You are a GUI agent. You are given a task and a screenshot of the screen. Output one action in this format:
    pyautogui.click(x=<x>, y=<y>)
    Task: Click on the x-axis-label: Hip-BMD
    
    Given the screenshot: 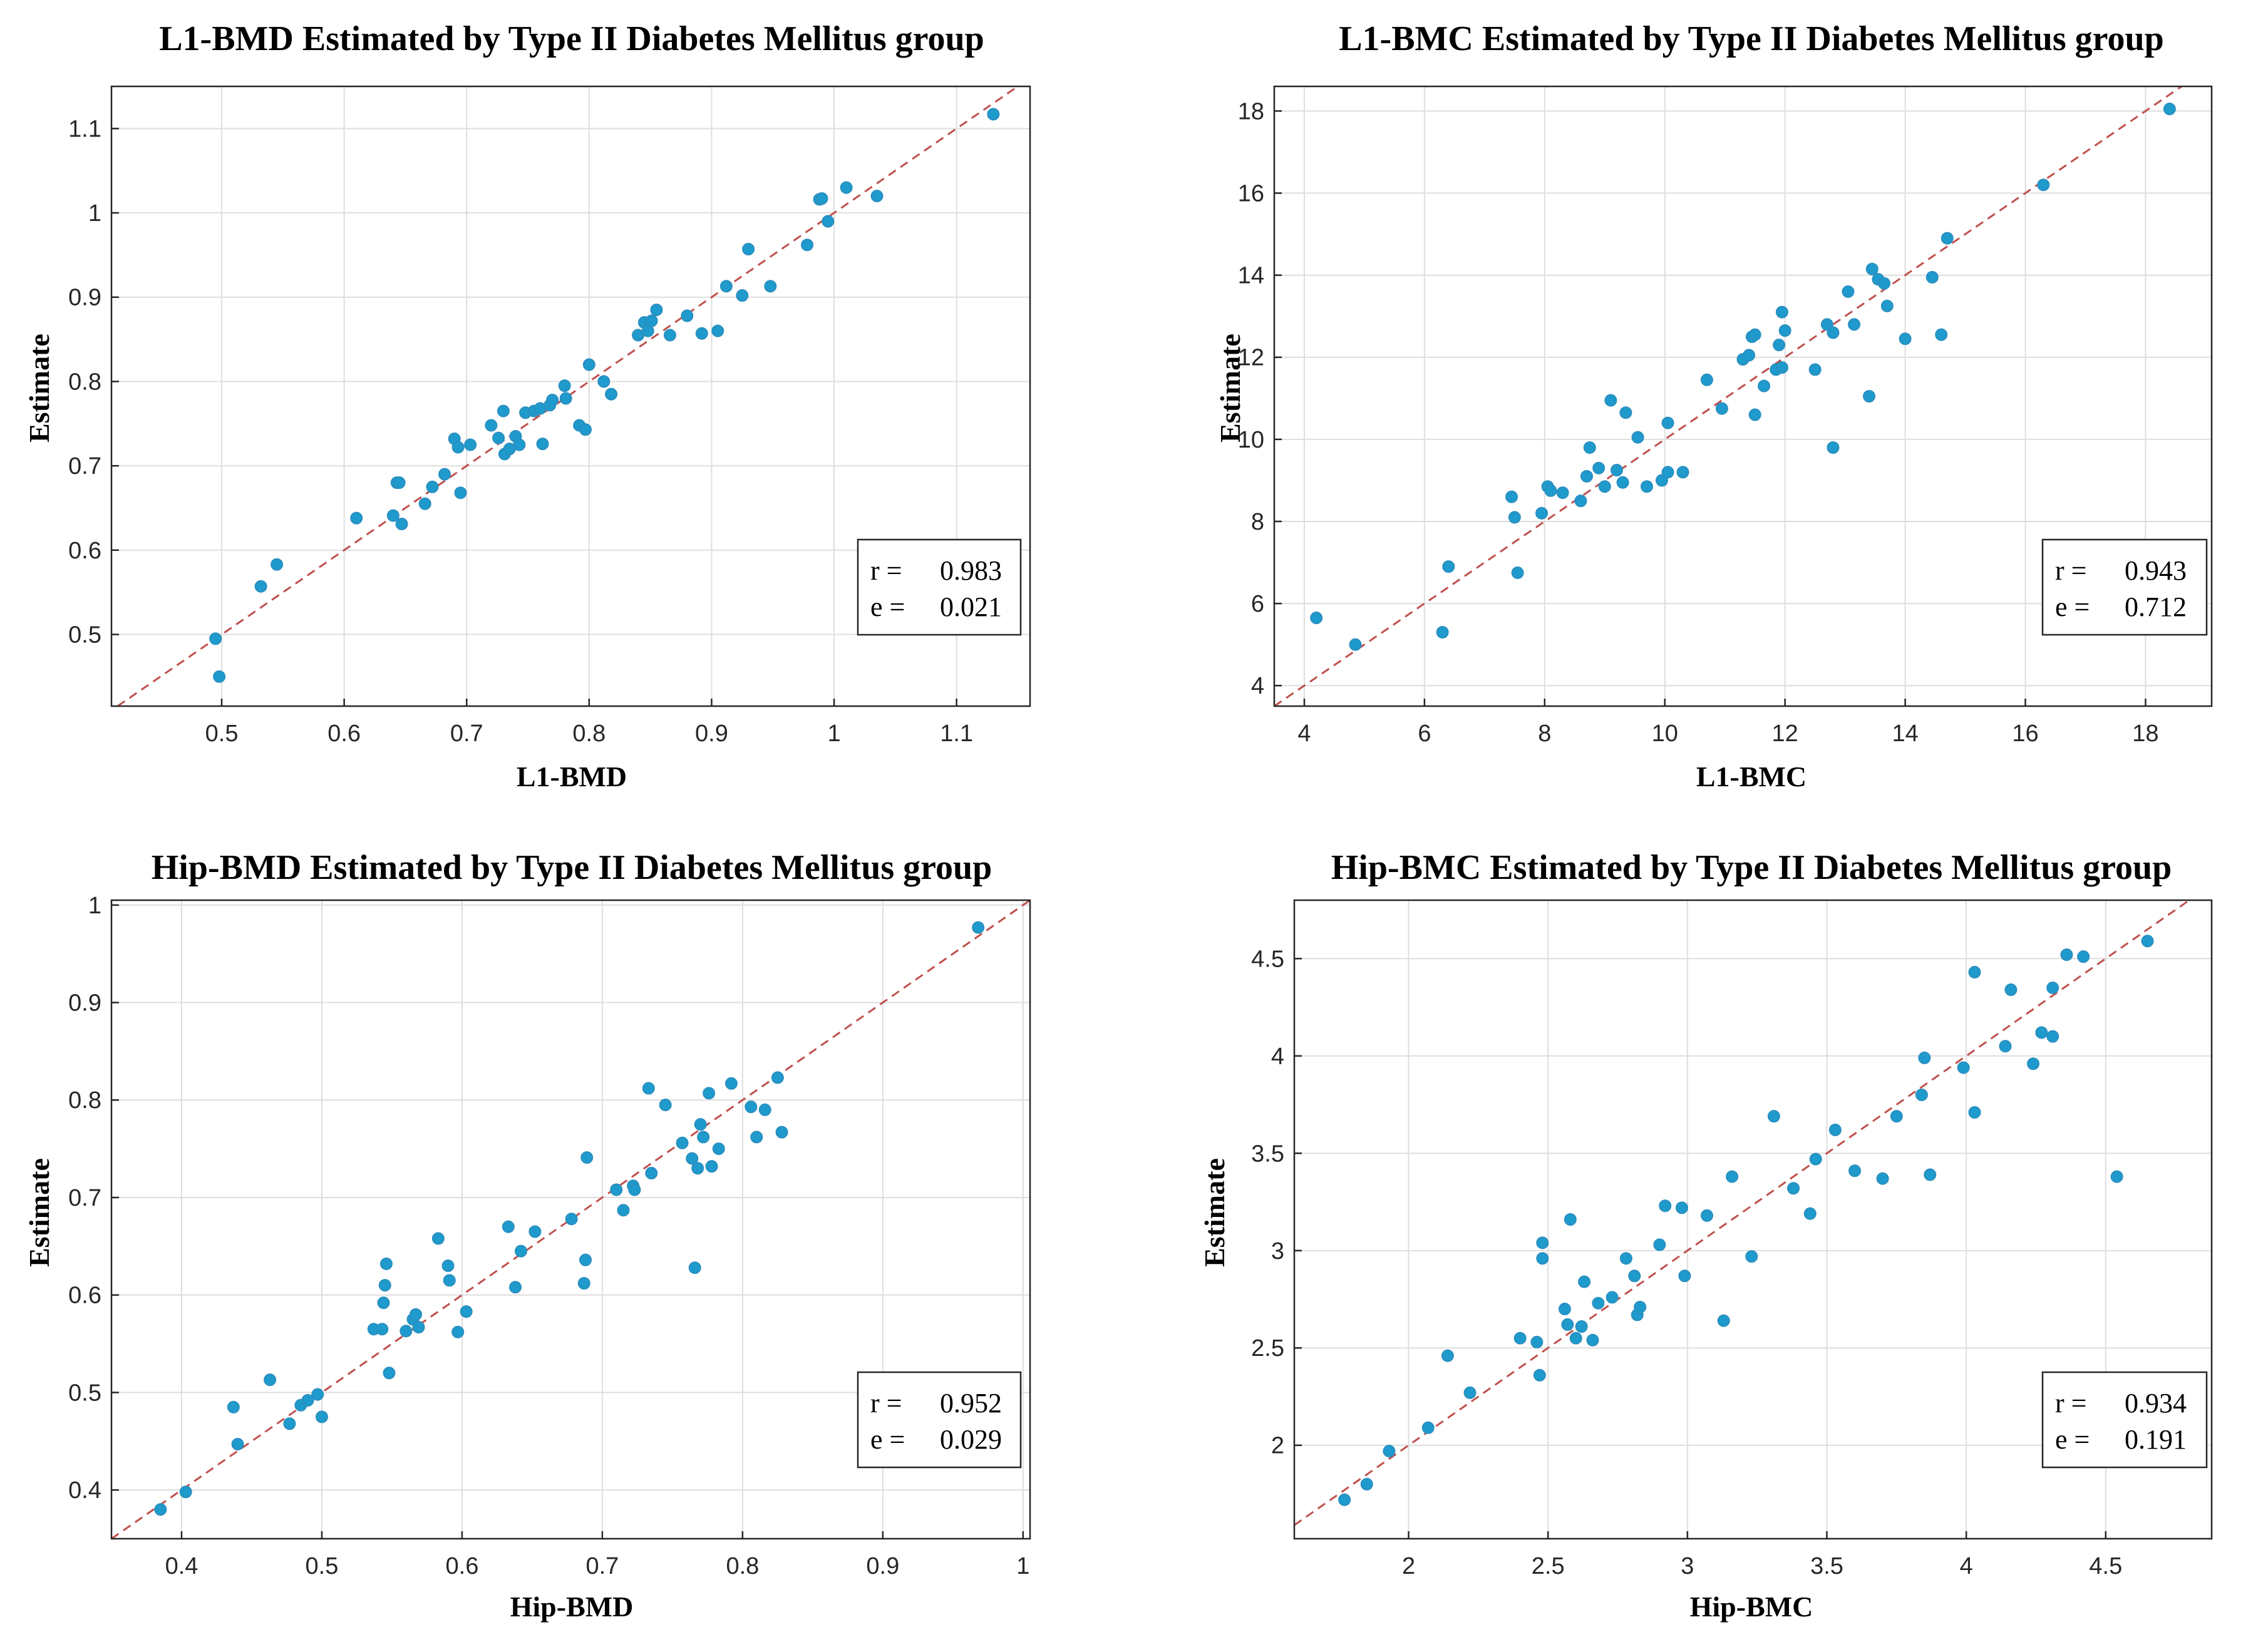 What is the action you would take?
    pyautogui.click(x=572, y=1607)
    